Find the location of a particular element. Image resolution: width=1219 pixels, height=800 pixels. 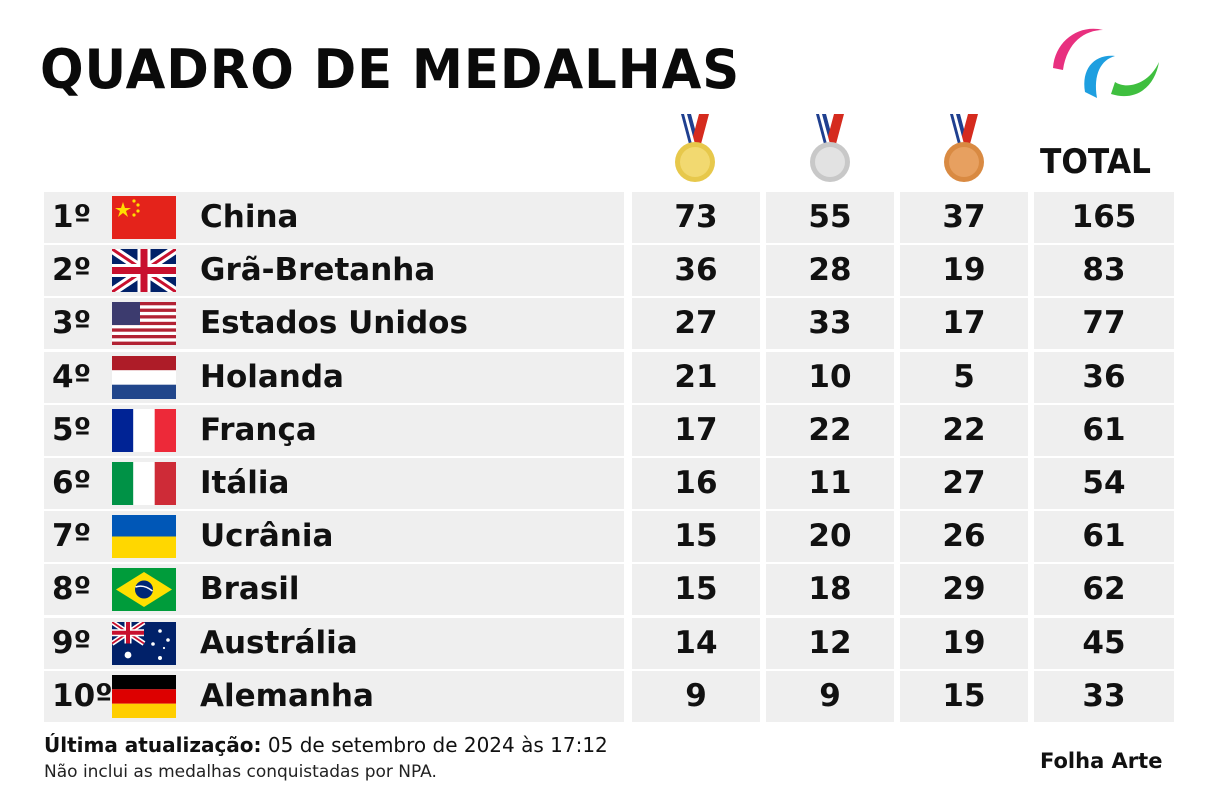

country-name: Ucrânia is located at coordinates (267, 536).